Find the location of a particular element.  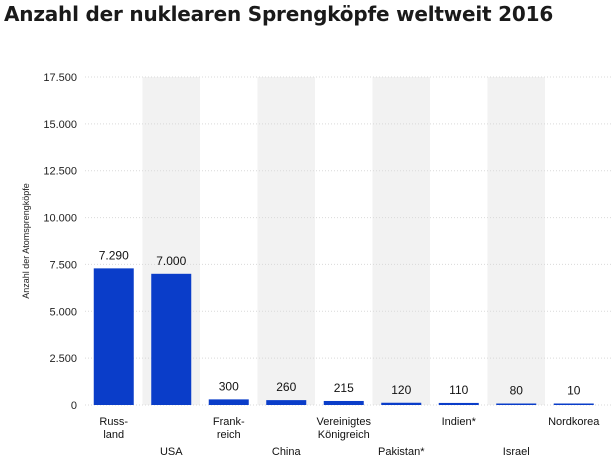

x-tick-label: Königreich is located at coordinates (344, 435).